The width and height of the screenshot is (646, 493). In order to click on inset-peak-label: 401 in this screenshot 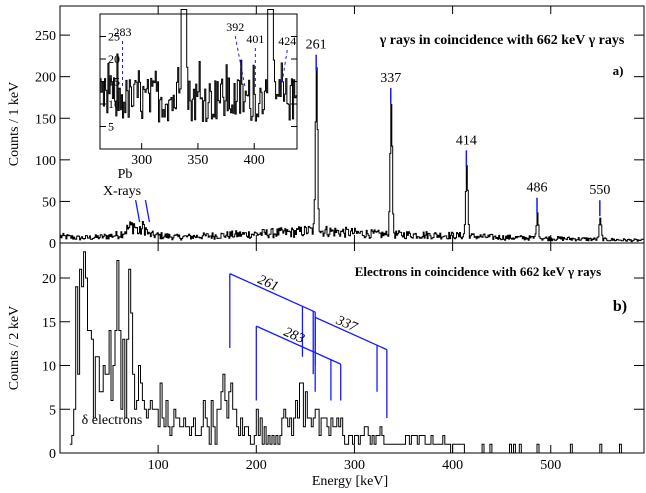, I will do `click(255, 39)`.